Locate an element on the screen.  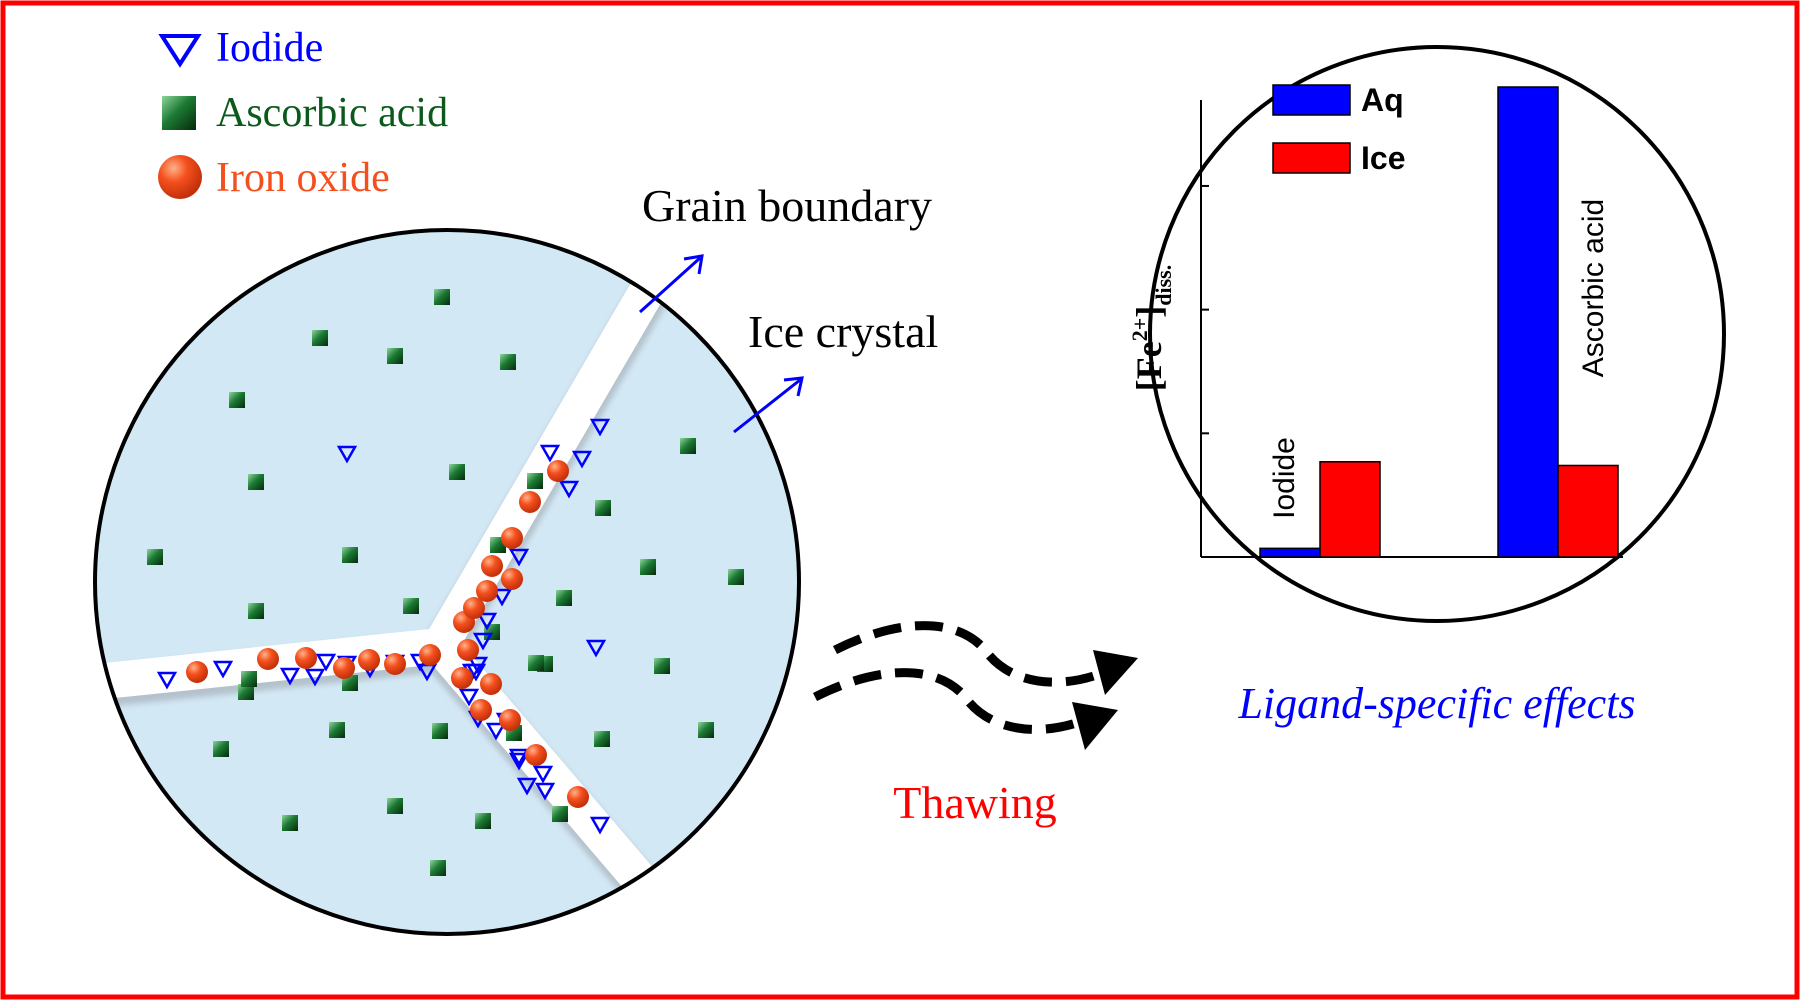
grain-boundary-callout: Grain boundary is located at coordinates (785, 247).